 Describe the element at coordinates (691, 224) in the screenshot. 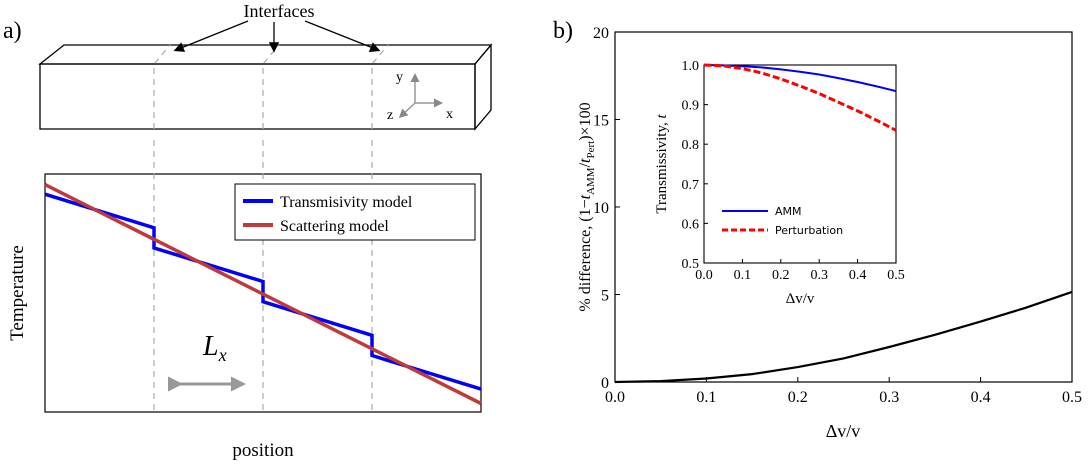

I see `inset-ytick-label: 0.6` at that location.